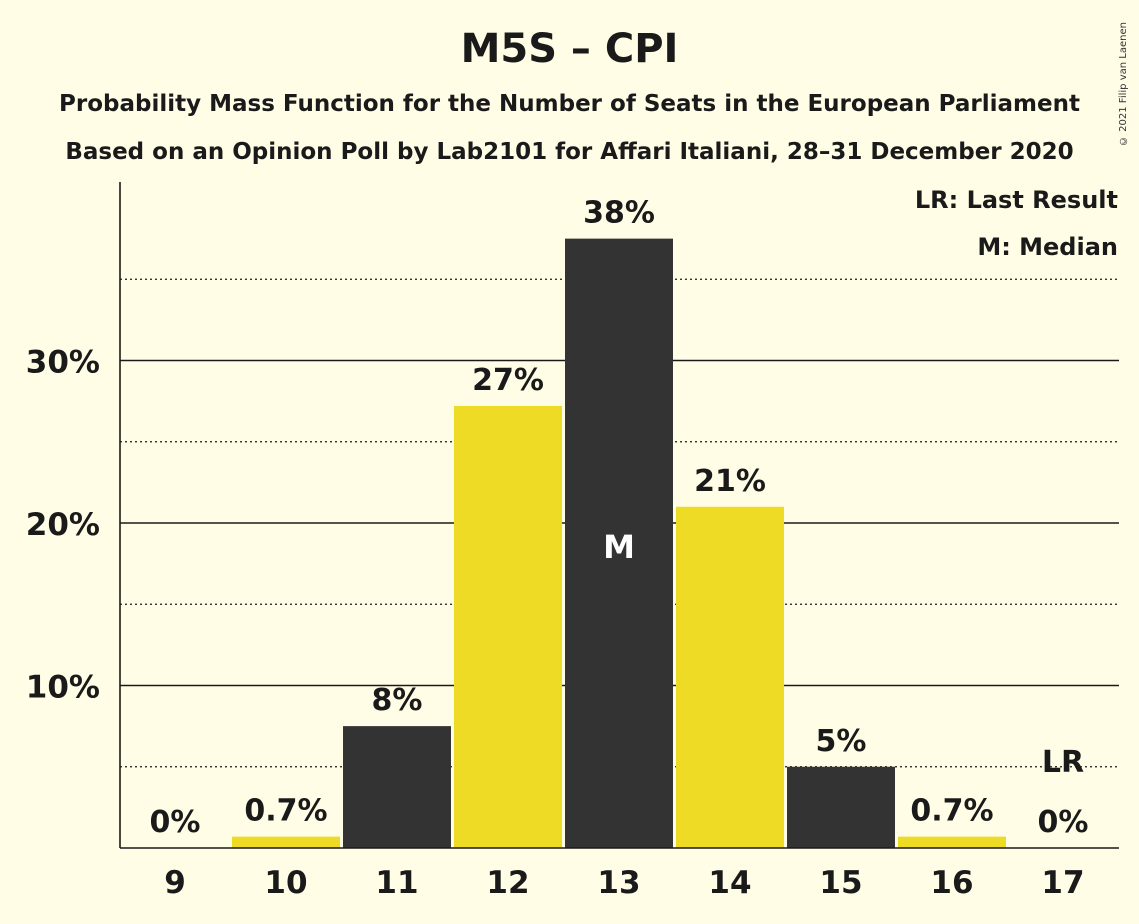 Image resolution: width=1139 pixels, height=924 pixels. I want to click on x-tick-label: 9, so click(175, 883).